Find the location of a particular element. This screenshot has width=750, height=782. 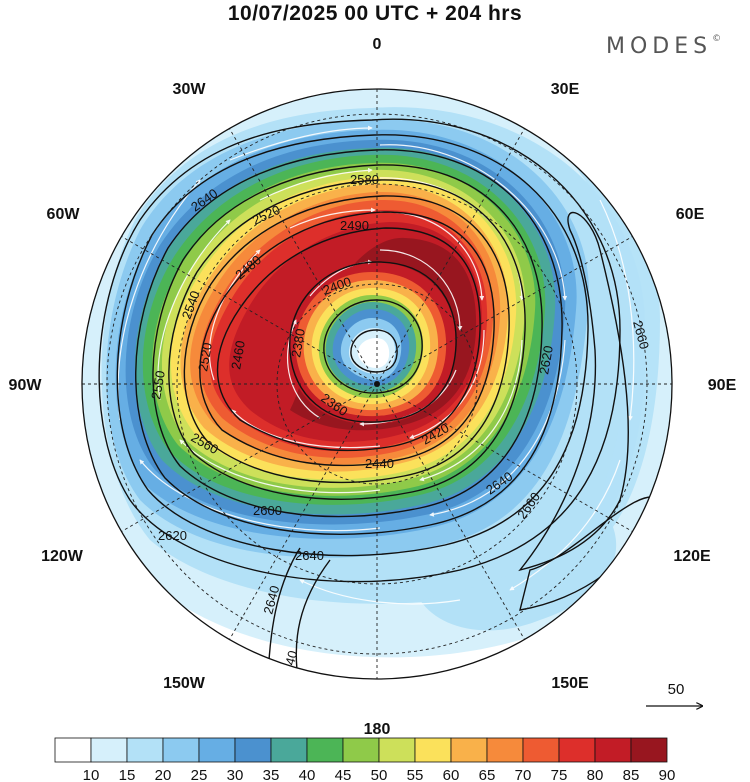

meridian-label-90w: 90W is located at coordinates (26, 385).